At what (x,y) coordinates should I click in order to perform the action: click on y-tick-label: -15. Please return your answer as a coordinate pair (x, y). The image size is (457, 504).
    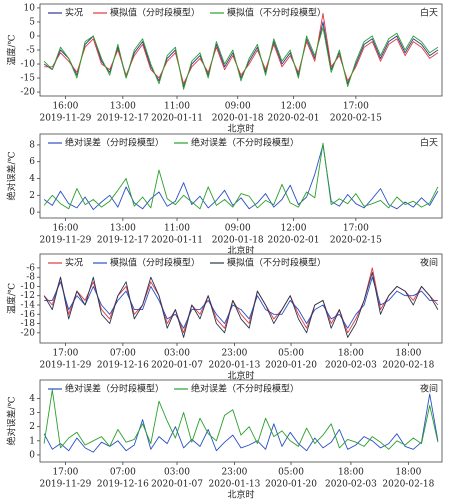
    Looking at the image, I should click on (28, 79).